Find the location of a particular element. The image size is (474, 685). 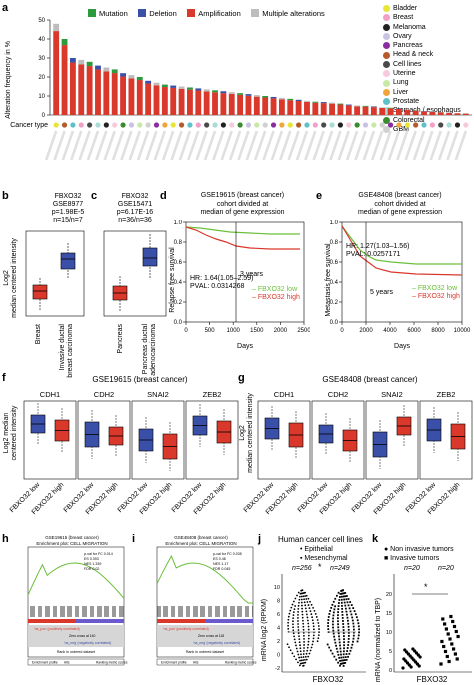

ytick-label: 50 is located at coordinates (41, 21).